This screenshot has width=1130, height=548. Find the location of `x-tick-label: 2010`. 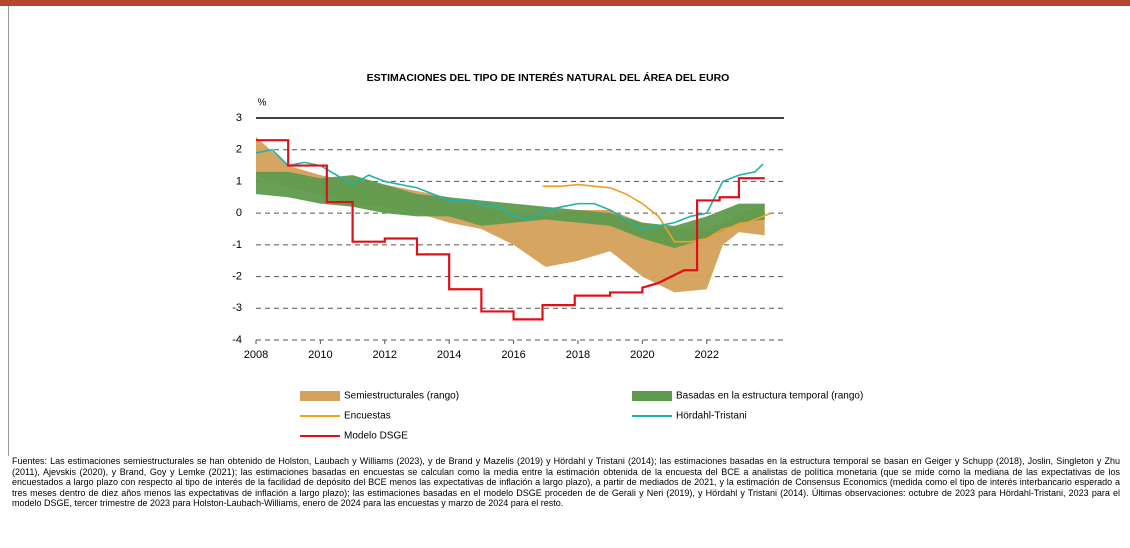

x-tick-label: 2010 is located at coordinates (320, 355).